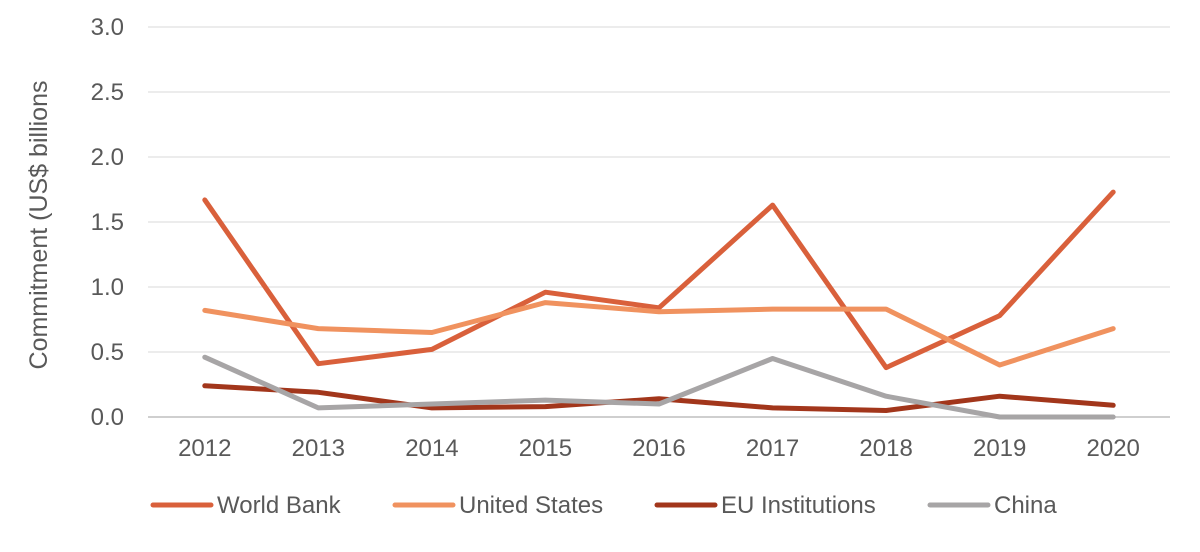  What do you see at coordinates (107, 157) in the screenshot?
I see `y-tick-label: 2.0` at bounding box center [107, 157].